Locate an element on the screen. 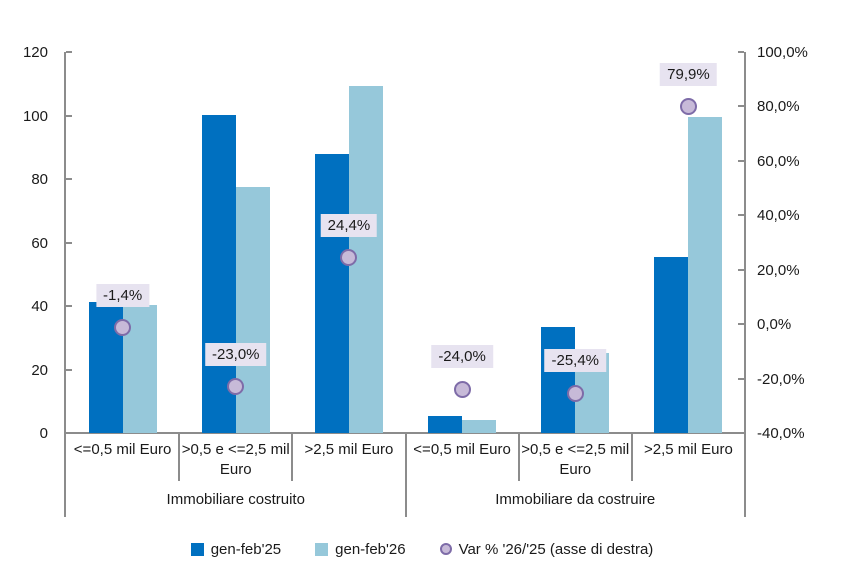 Image resolution: width=844 pixels, height=577 pixels. right-axis-tick-label: 60,0% is located at coordinates (778, 161).